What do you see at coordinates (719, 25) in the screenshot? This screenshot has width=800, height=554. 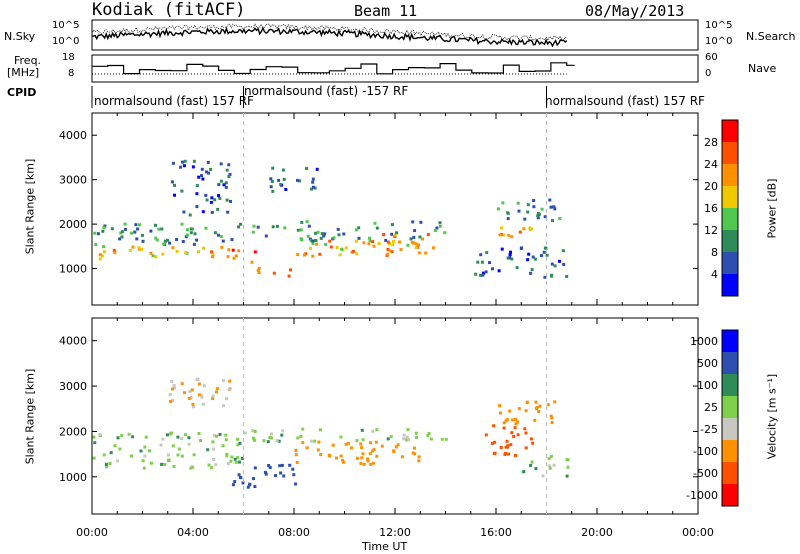 I see `nsearch-tick-top: 10^5` at bounding box center [719, 25].